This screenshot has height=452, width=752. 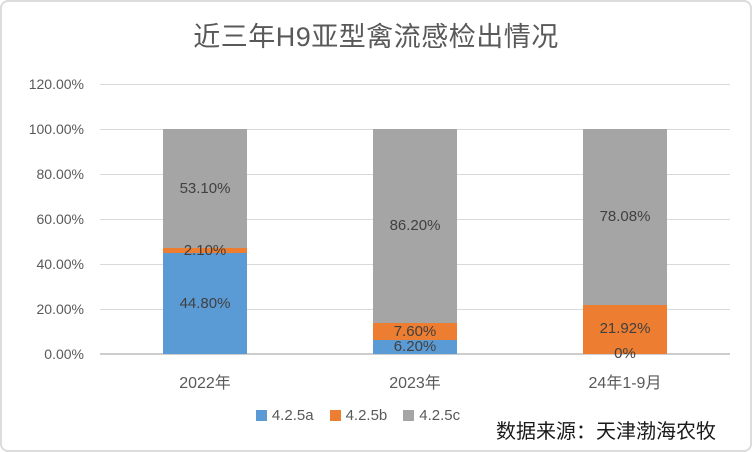 I want to click on data-label: 6.20%, so click(x=415, y=347).